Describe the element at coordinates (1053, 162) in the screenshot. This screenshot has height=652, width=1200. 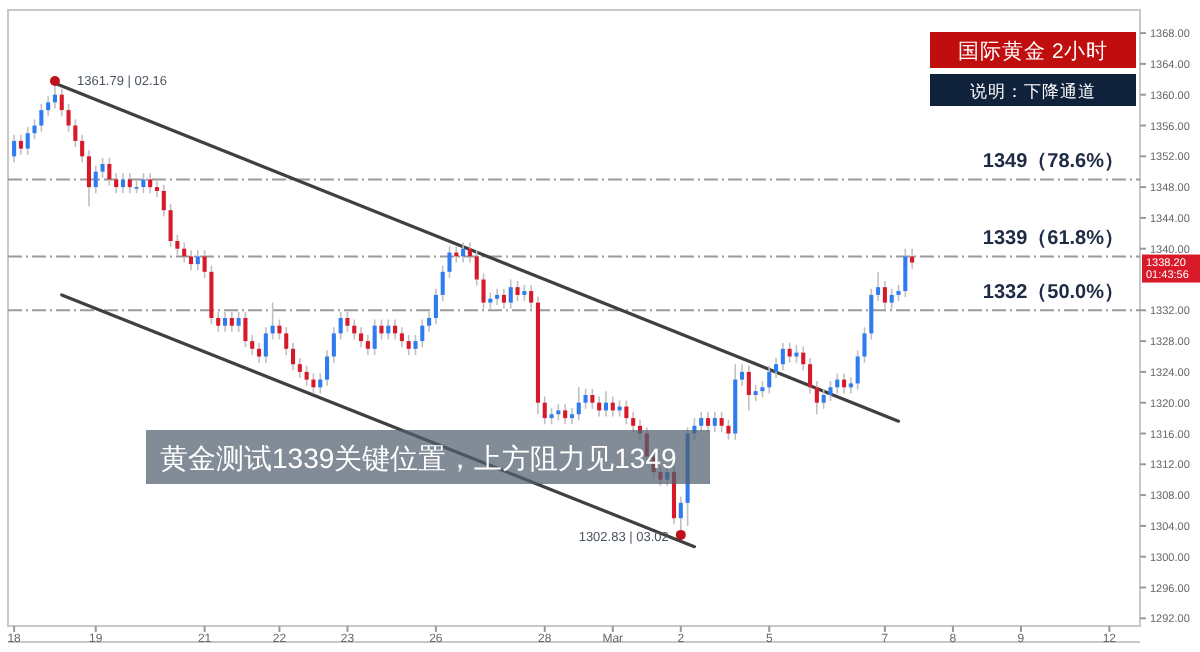
I see `ref-line-label: 1349（78.6%）` at that location.